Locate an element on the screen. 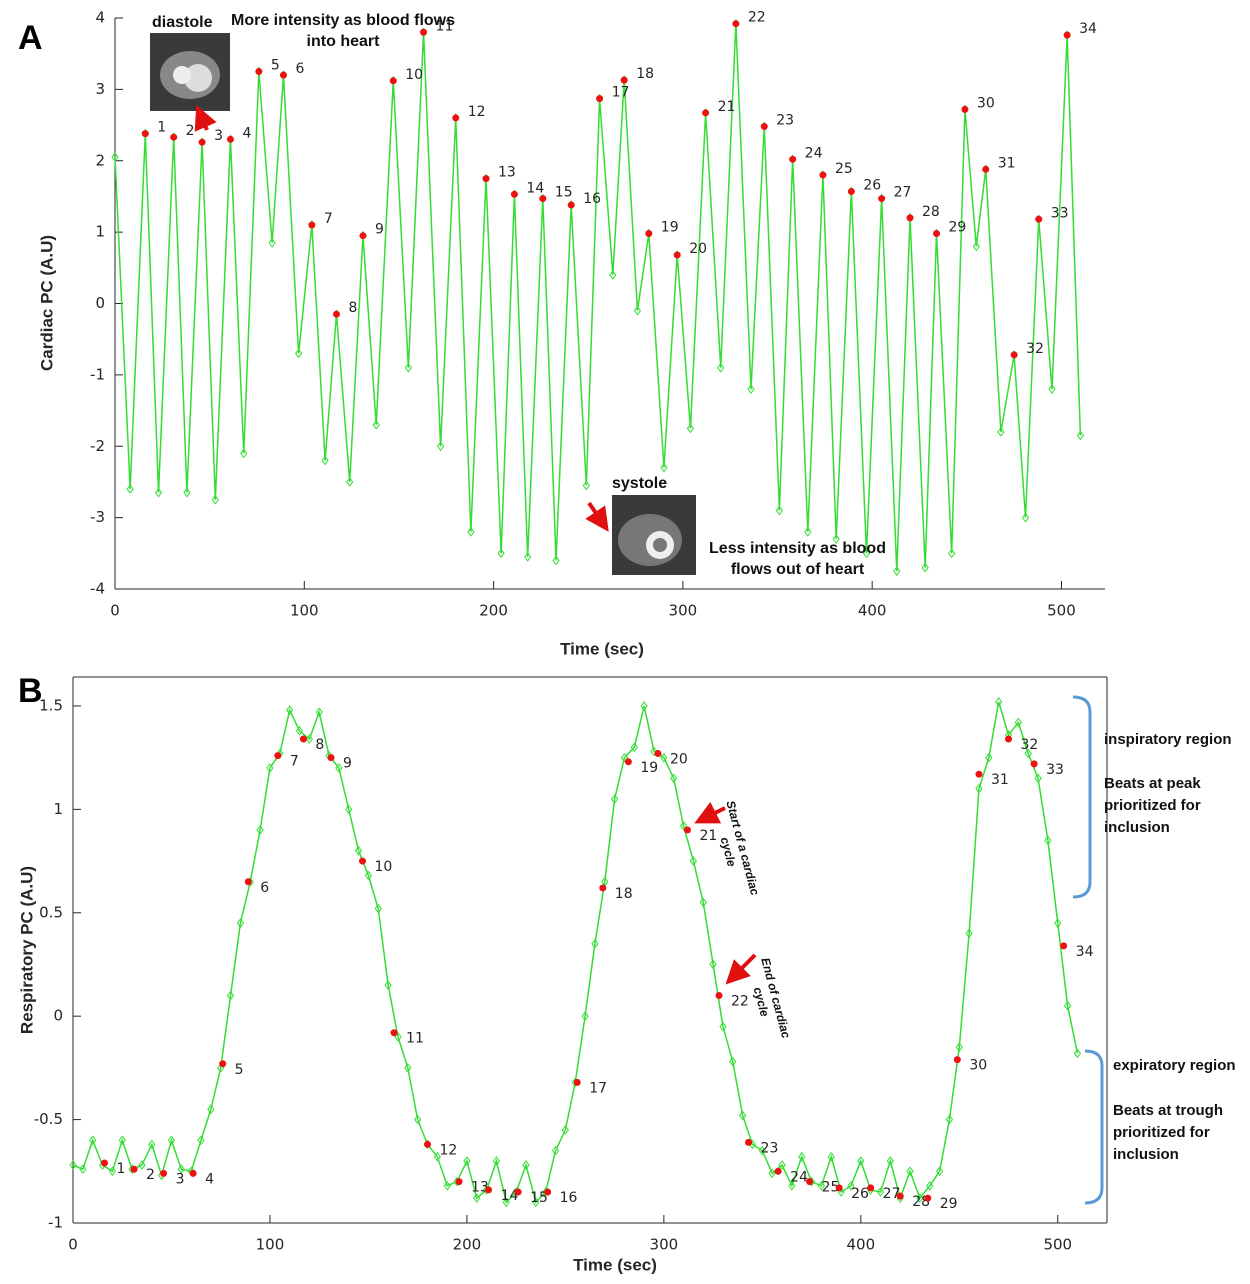 The height and width of the screenshot is (1284, 1250). x-tick-label: 500 is located at coordinates (1061, 611).